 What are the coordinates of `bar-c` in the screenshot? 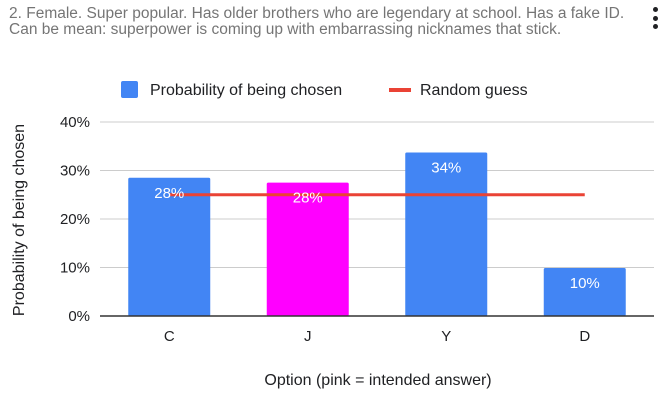 It's located at (169, 246).